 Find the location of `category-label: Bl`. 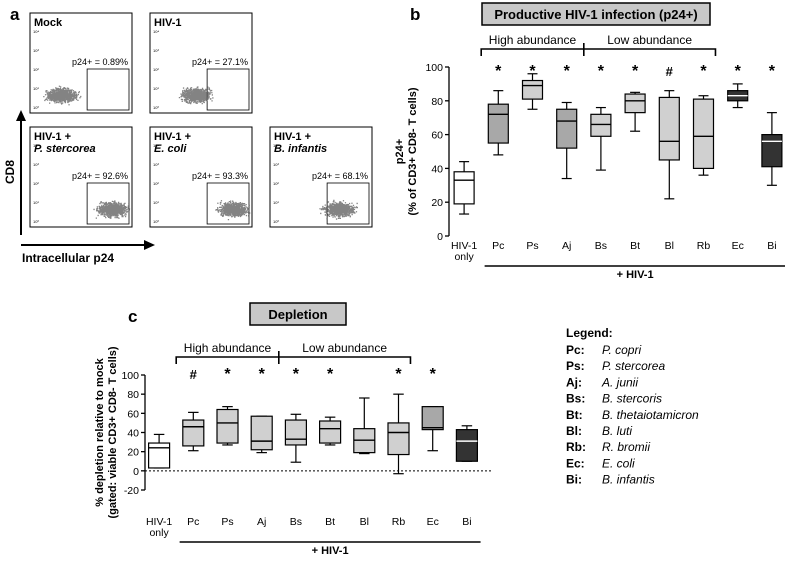

category-label: Bl is located at coordinates (669, 246).